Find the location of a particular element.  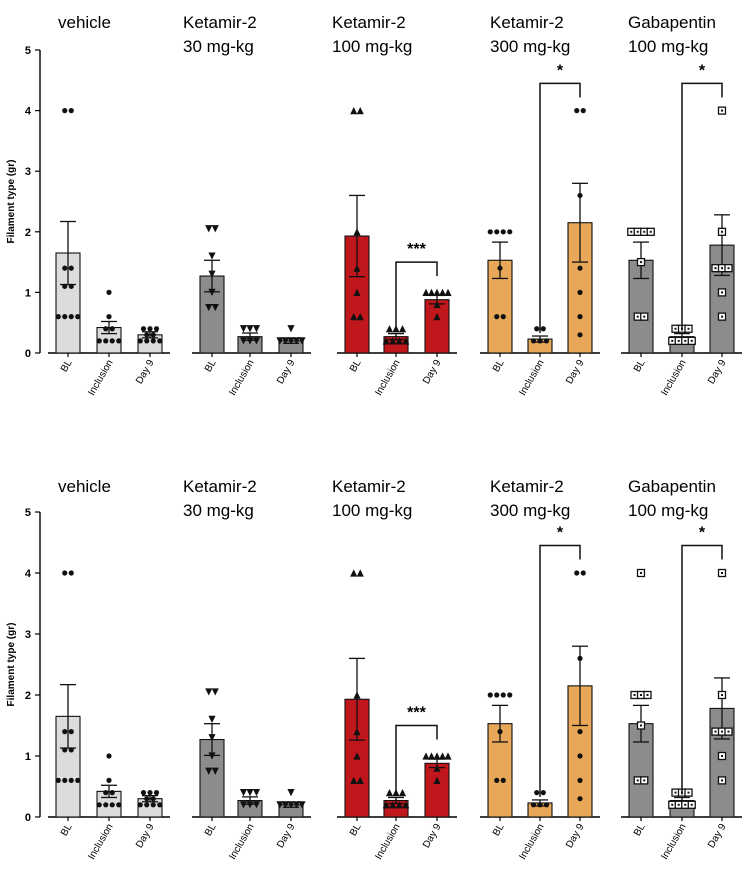

group-subtitle: 30 mg-kg is located at coordinates (218, 510).